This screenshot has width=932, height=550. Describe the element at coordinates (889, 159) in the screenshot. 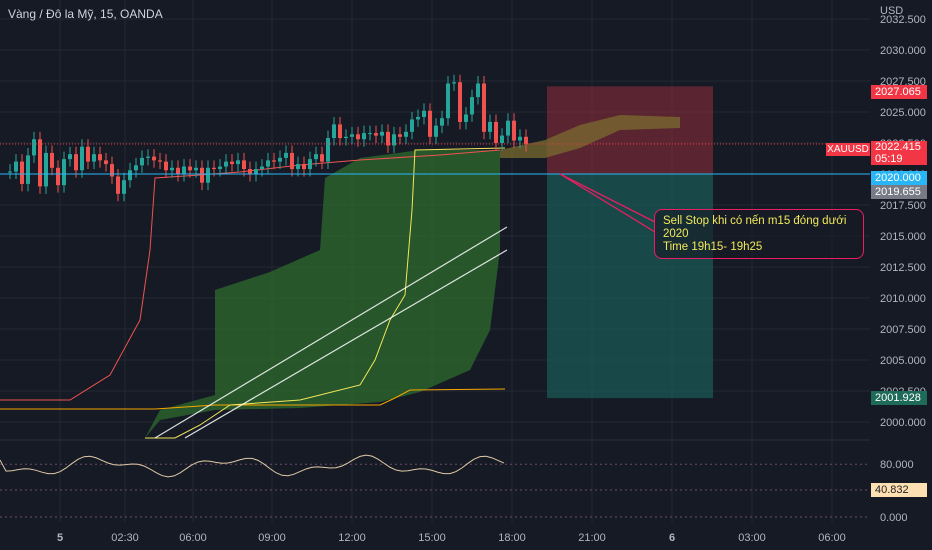

I see `bar-countdown: 05:19` at that location.